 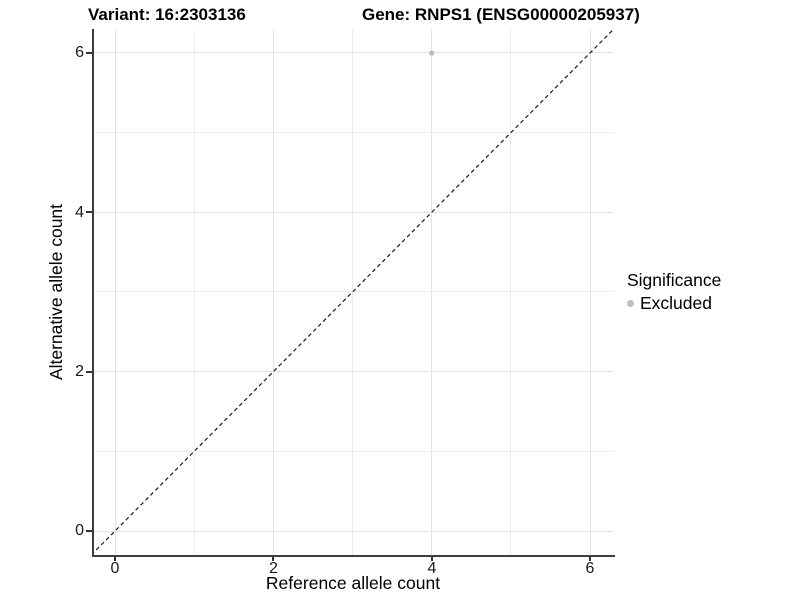 I want to click on y-tick-label: 2, so click(x=79, y=371).